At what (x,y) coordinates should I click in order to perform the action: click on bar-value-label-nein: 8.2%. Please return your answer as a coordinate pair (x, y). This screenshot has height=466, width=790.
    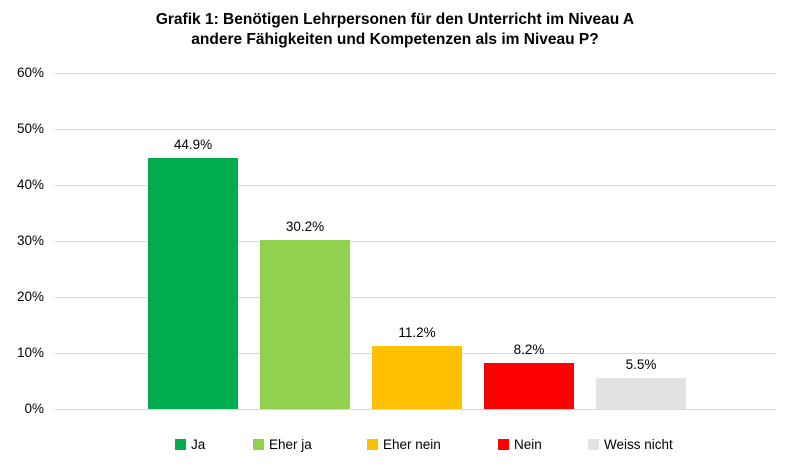
    Looking at the image, I should click on (529, 349).